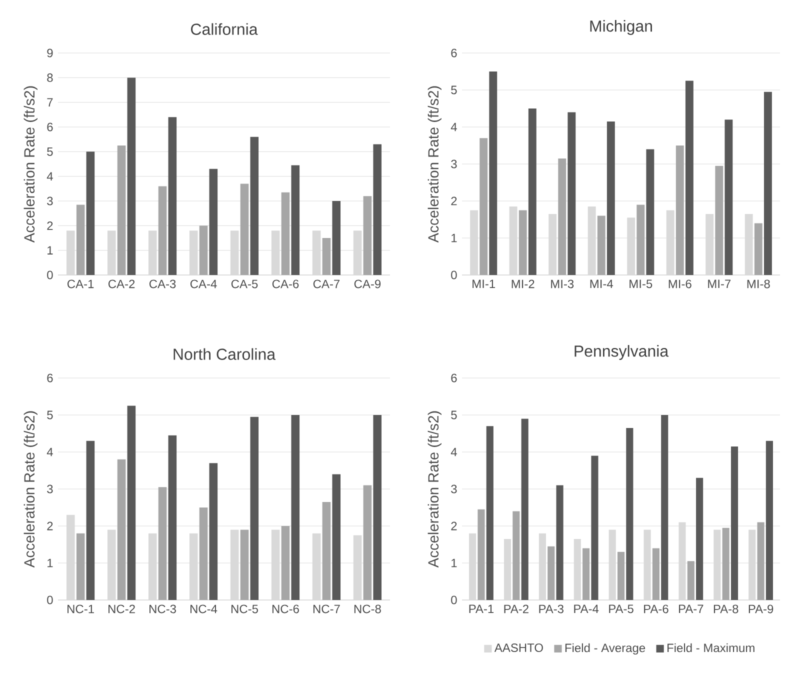 The height and width of the screenshot is (675, 799). What do you see at coordinates (691, 608) in the screenshot?
I see `x-tick-label: PA-7` at bounding box center [691, 608].